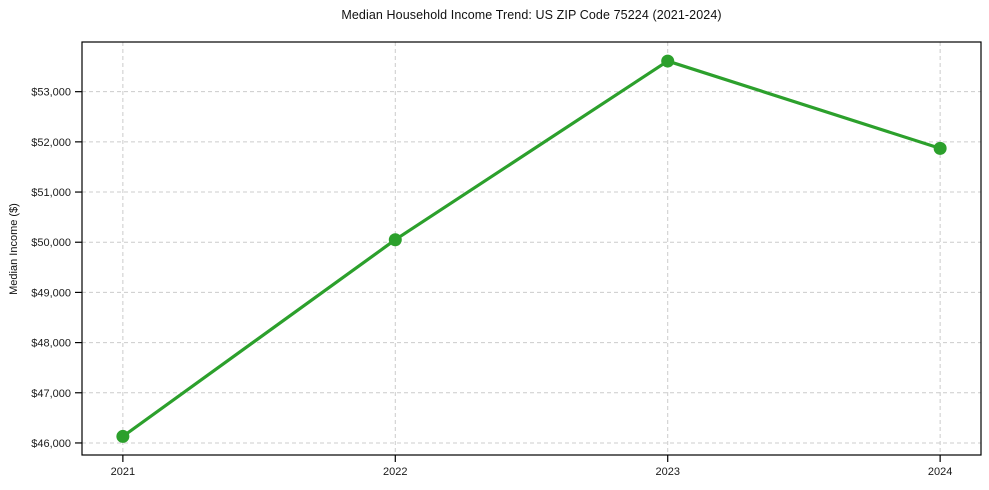 This screenshot has width=989, height=490. What do you see at coordinates (668, 61) in the screenshot?
I see `data-point-2023` at bounding box center [668, 61].